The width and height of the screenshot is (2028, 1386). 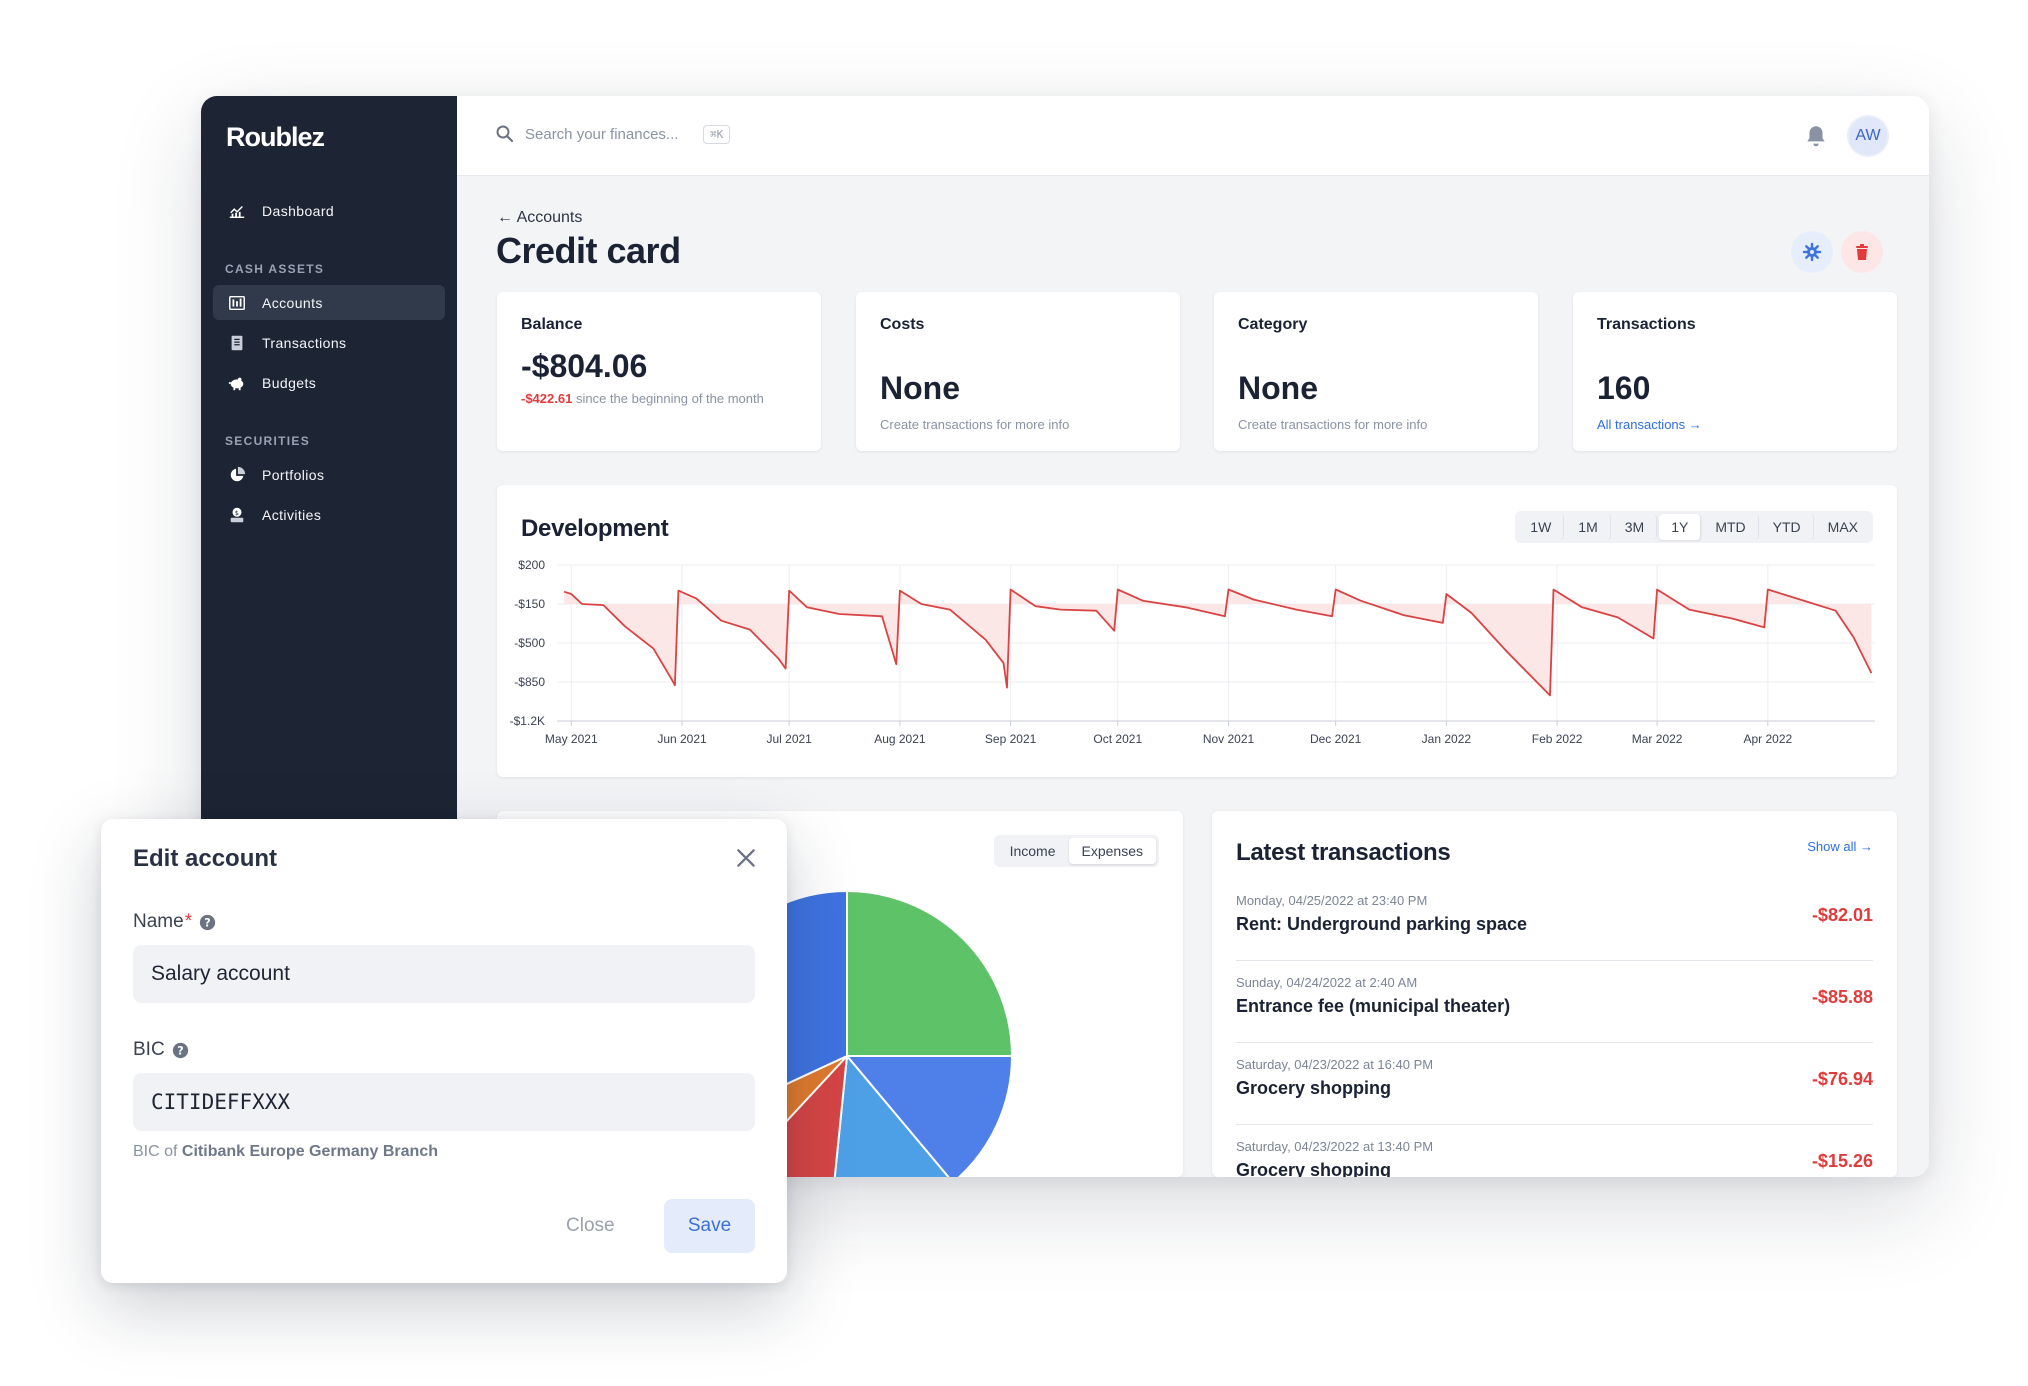 I want to click on sidebar-item-label: Accounts, so click(x=292, y=302).